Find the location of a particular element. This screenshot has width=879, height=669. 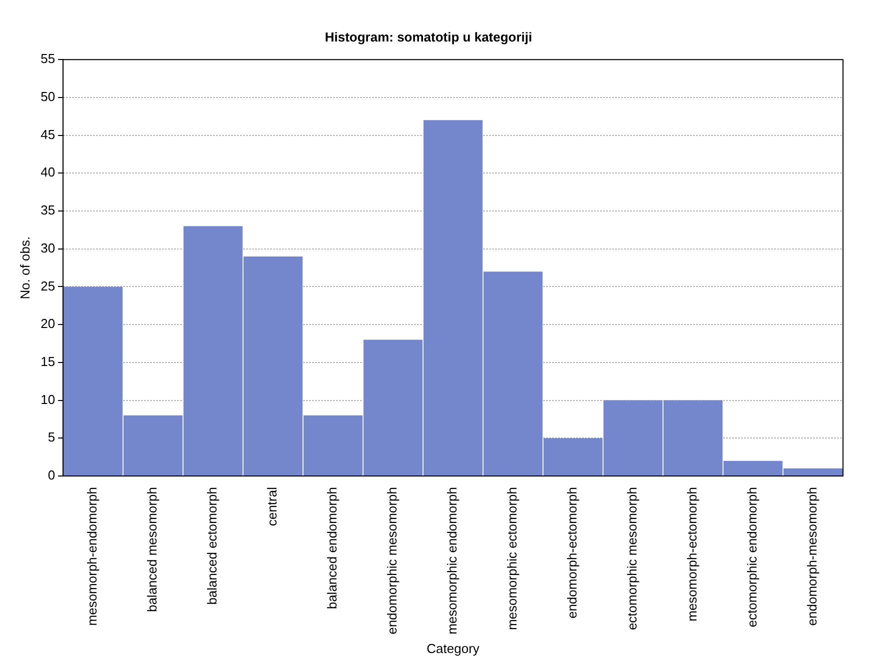

y-tick-label: 25 is located at coordinates (48, 286).